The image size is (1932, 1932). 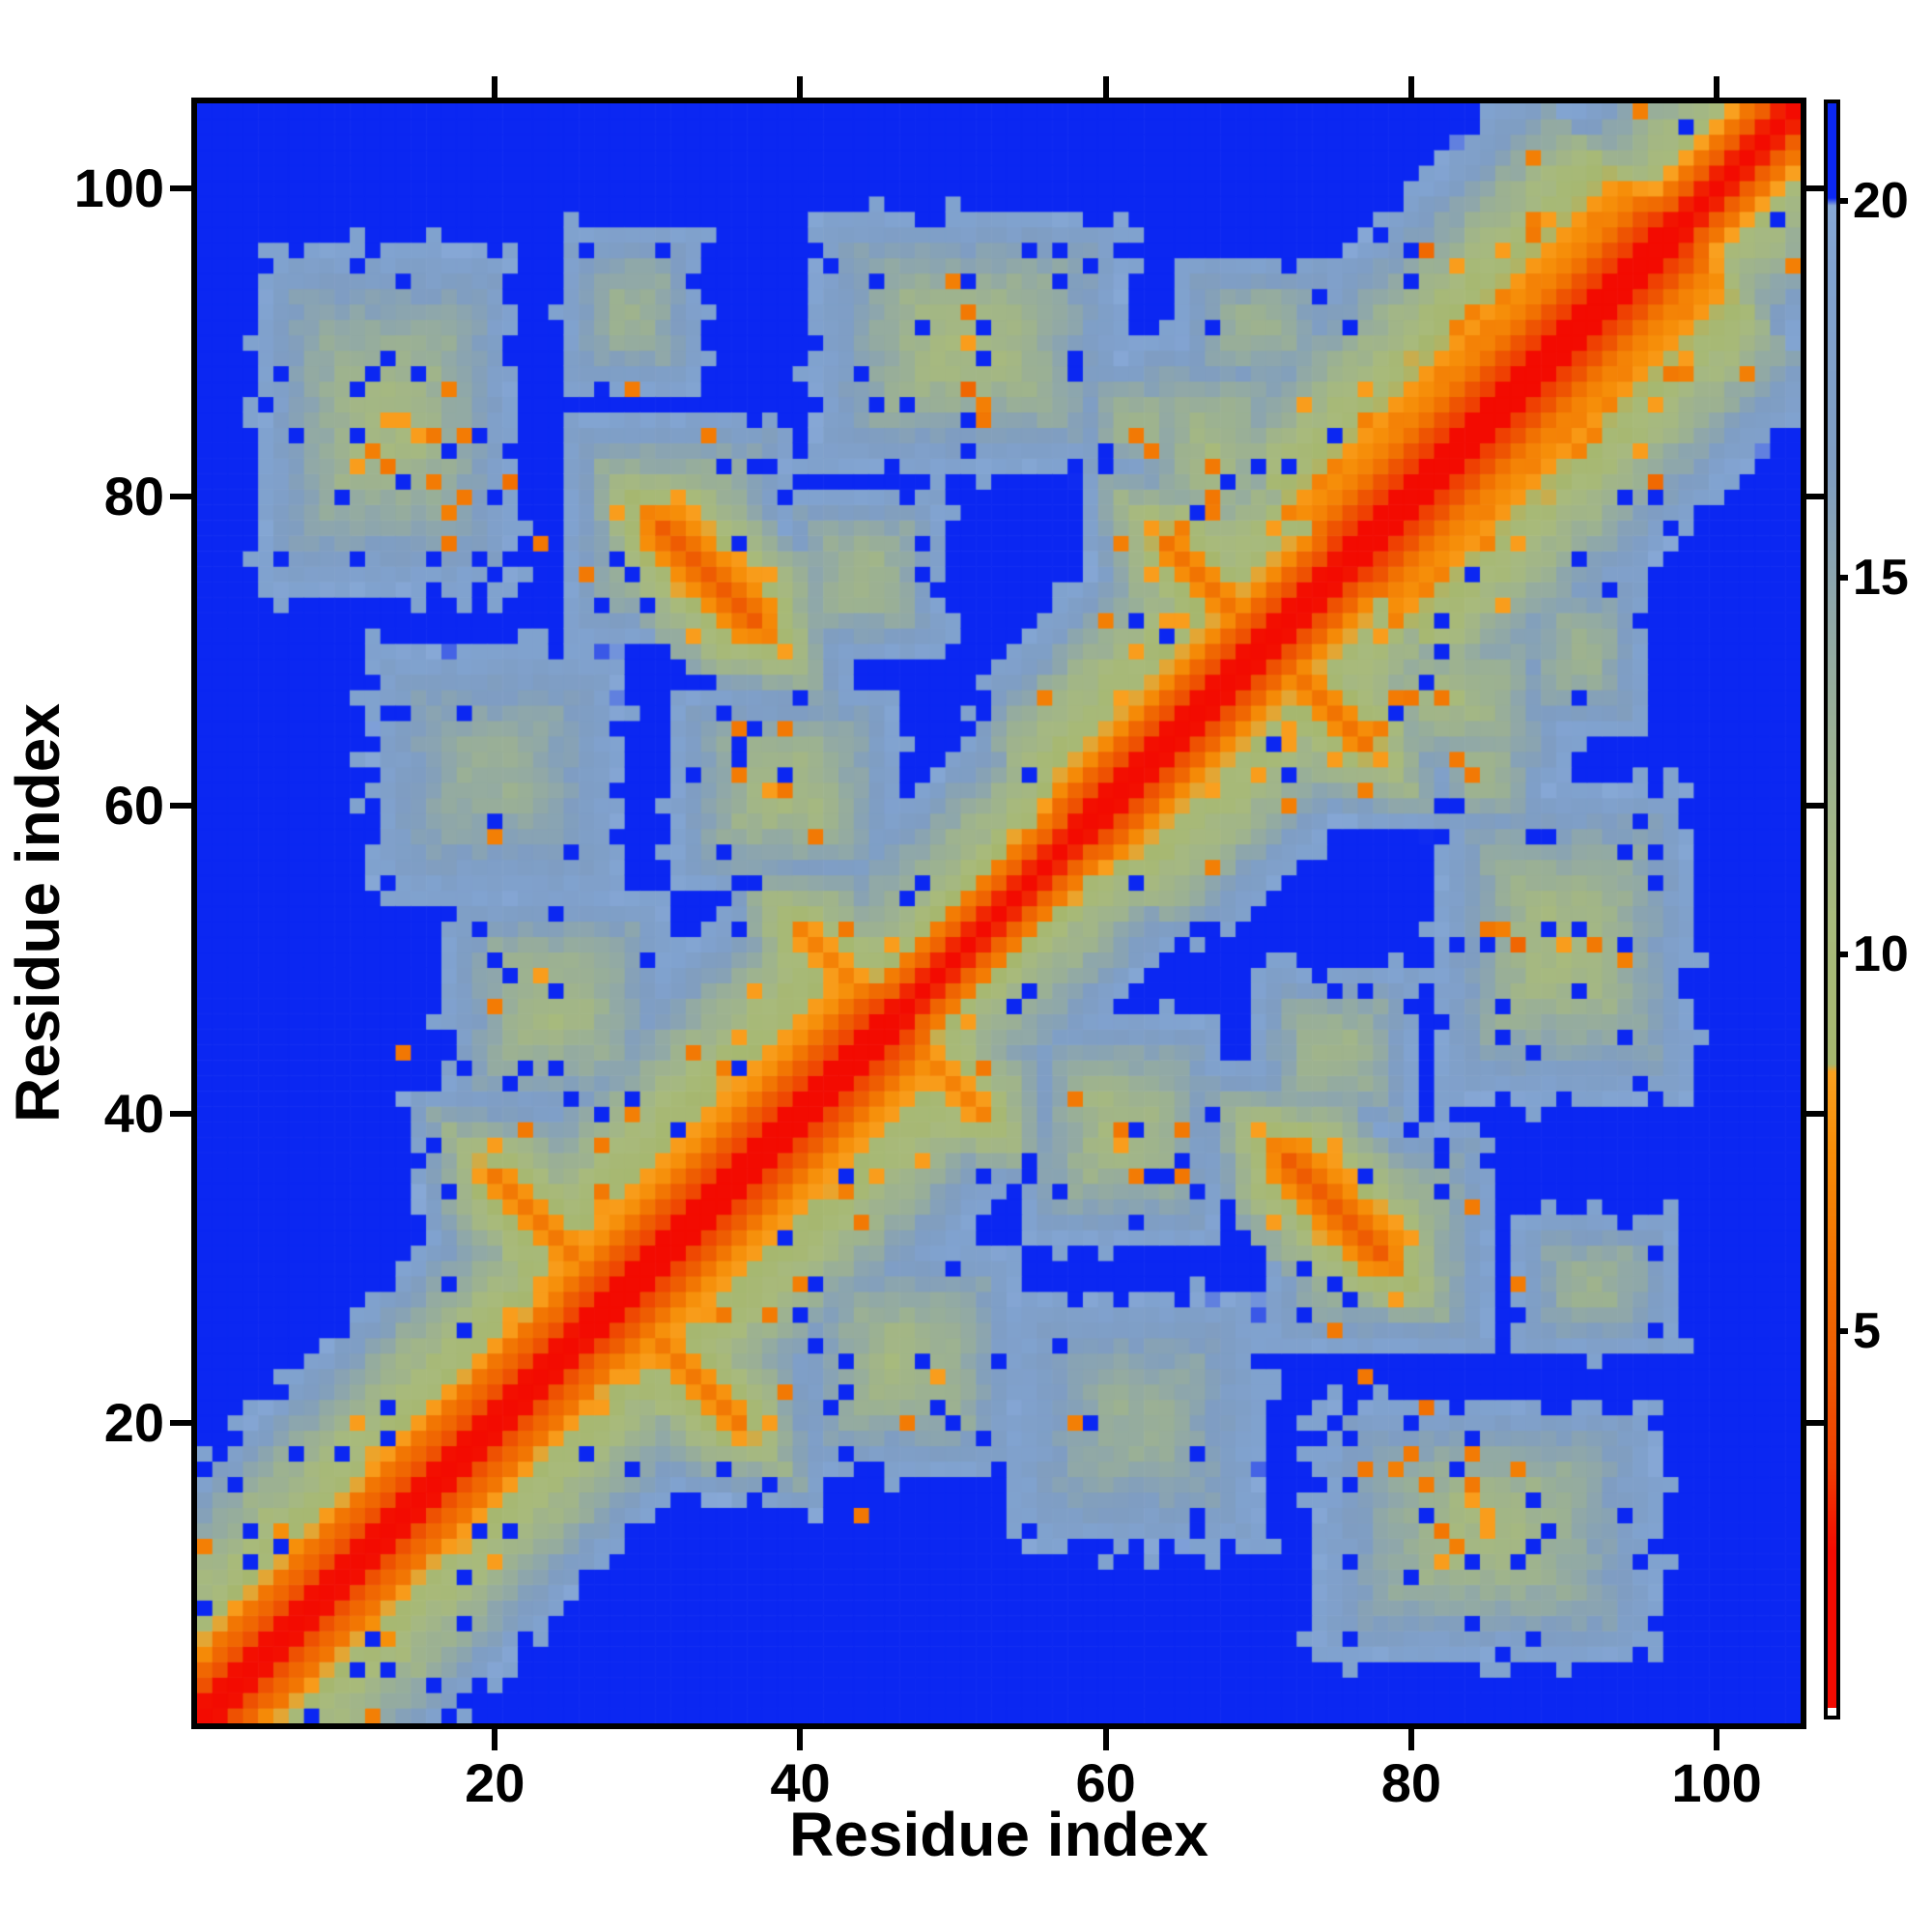 I want to click on colorbar-tick-label: 15, so click(x=1881, y=578).